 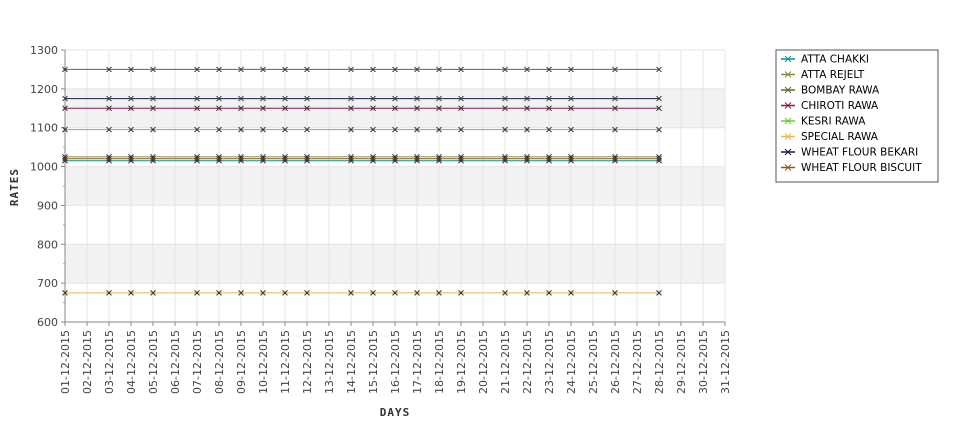 I want to click on series-chiroti-rawa, so click(x=362, y=108).